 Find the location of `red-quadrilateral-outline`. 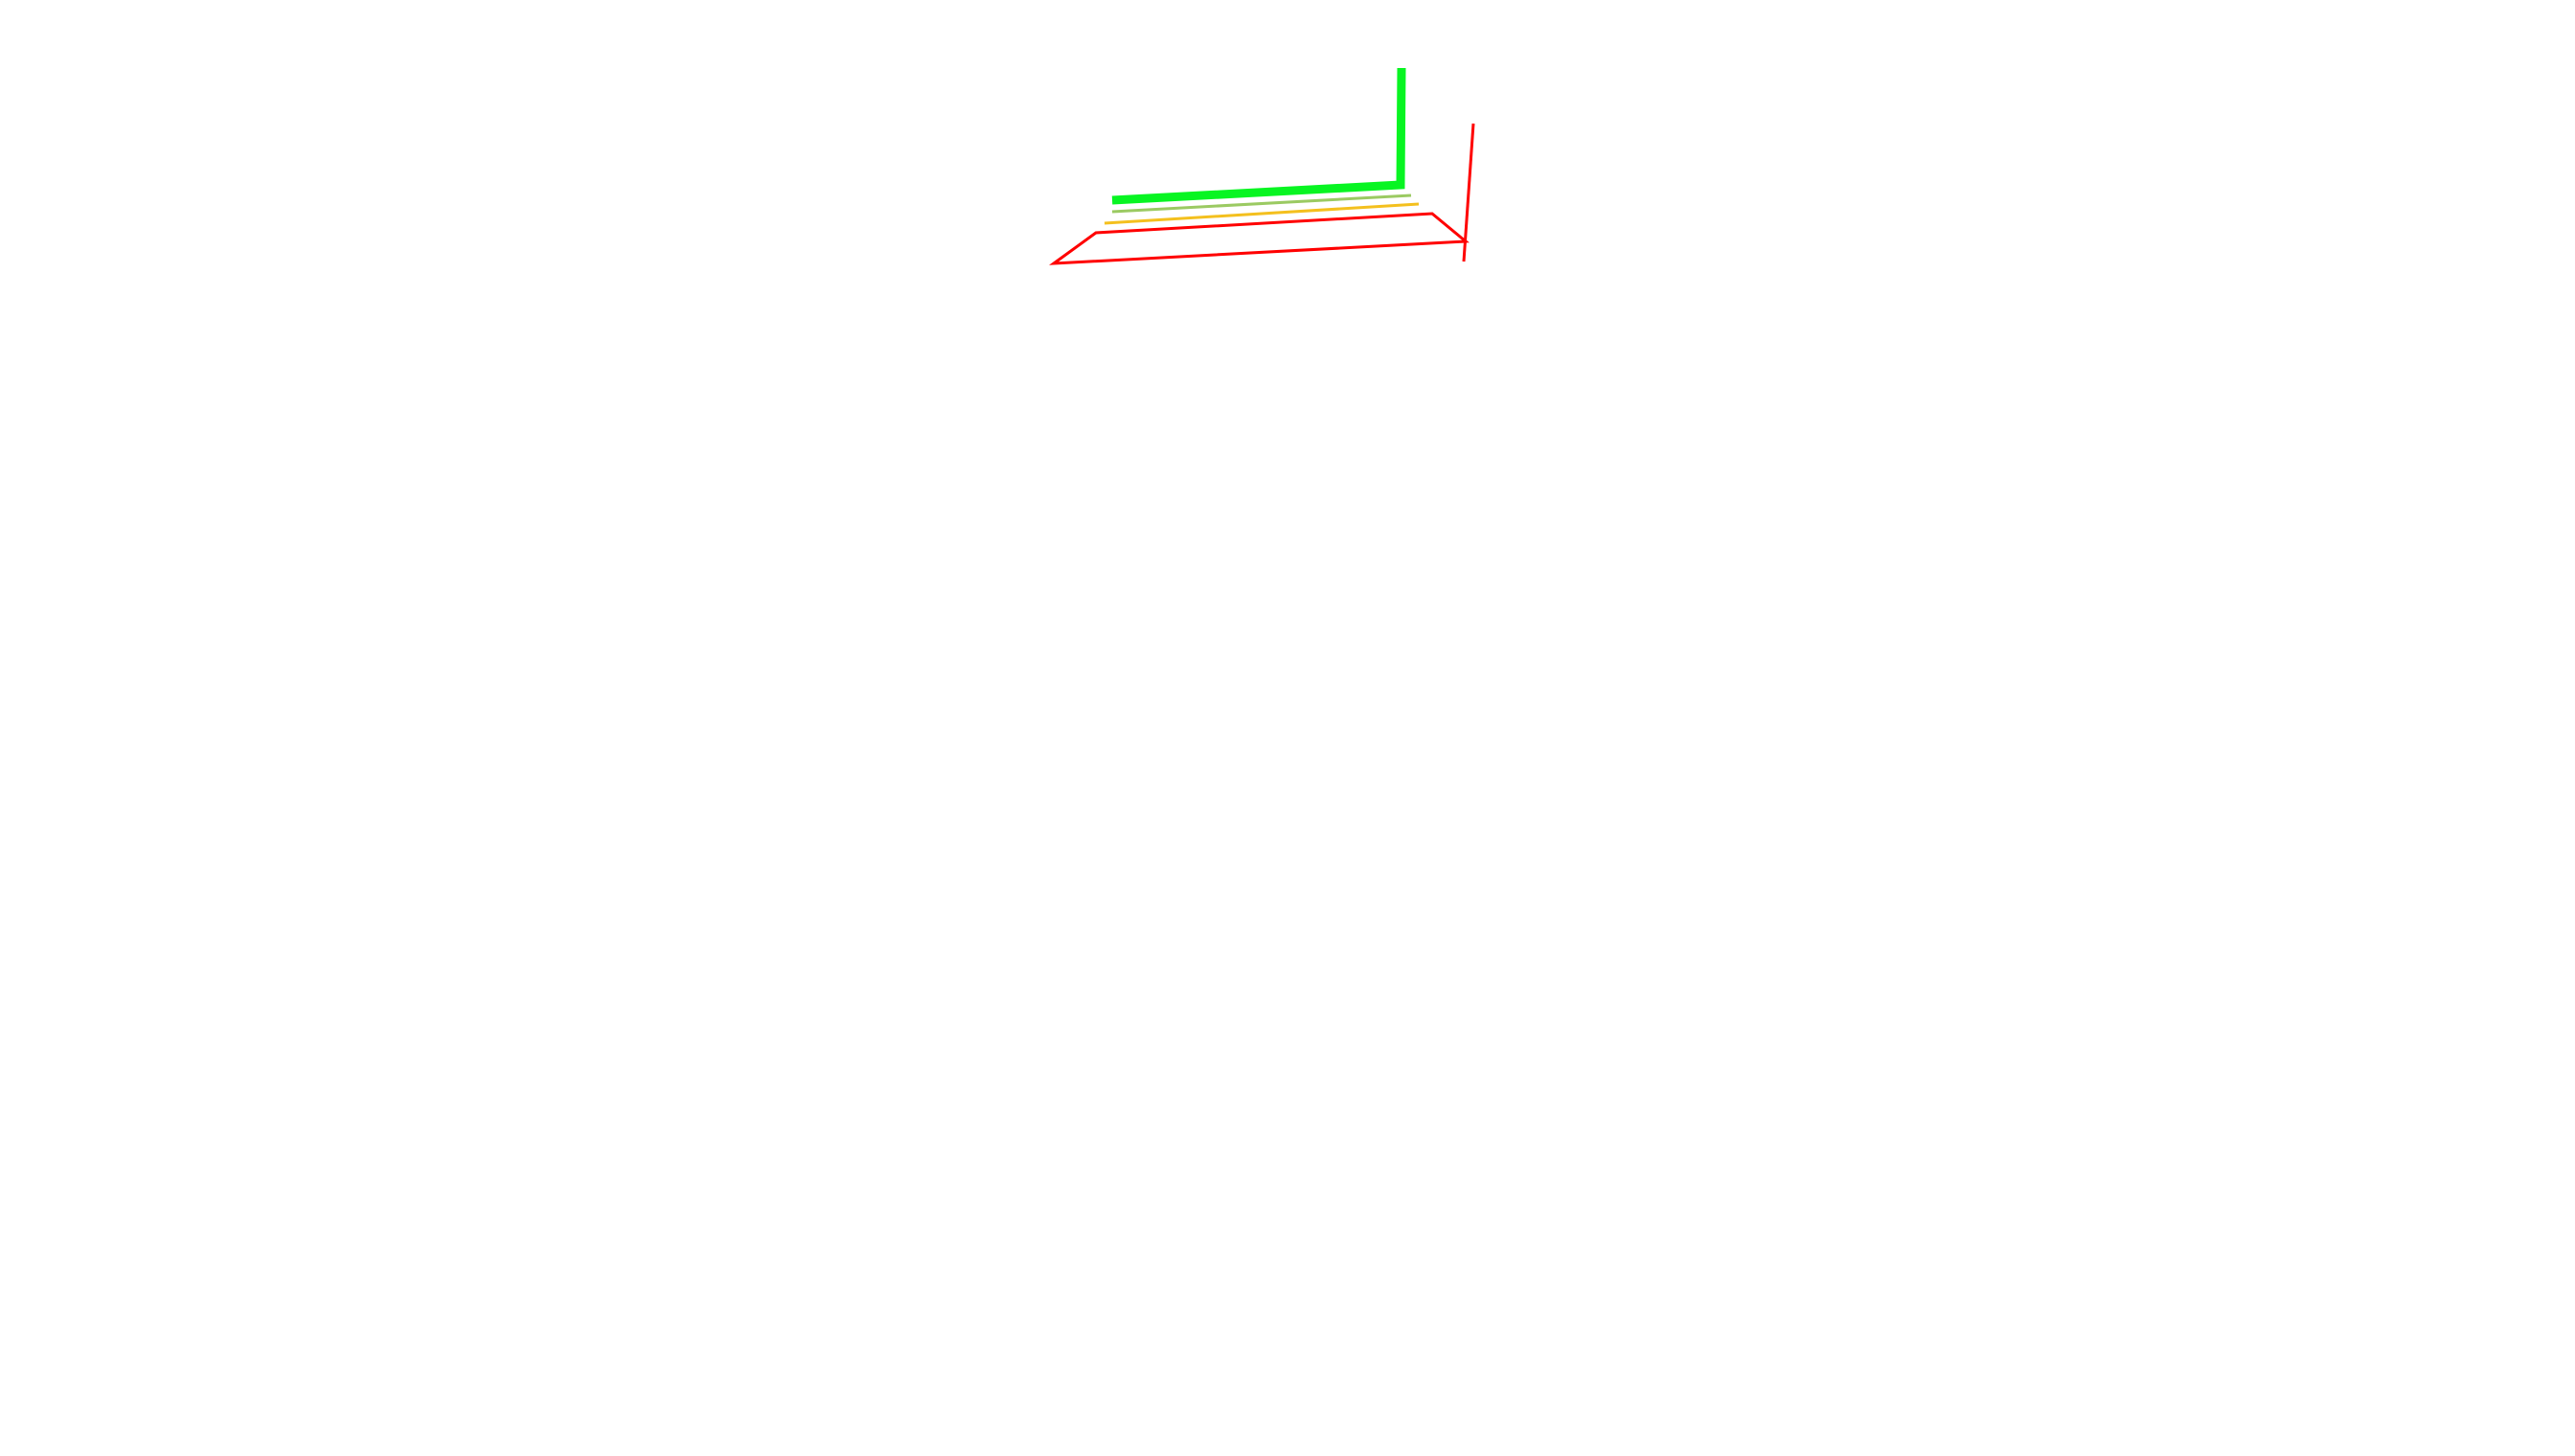

red-quadrilateral-outline is located at coordinates (1259, 238).